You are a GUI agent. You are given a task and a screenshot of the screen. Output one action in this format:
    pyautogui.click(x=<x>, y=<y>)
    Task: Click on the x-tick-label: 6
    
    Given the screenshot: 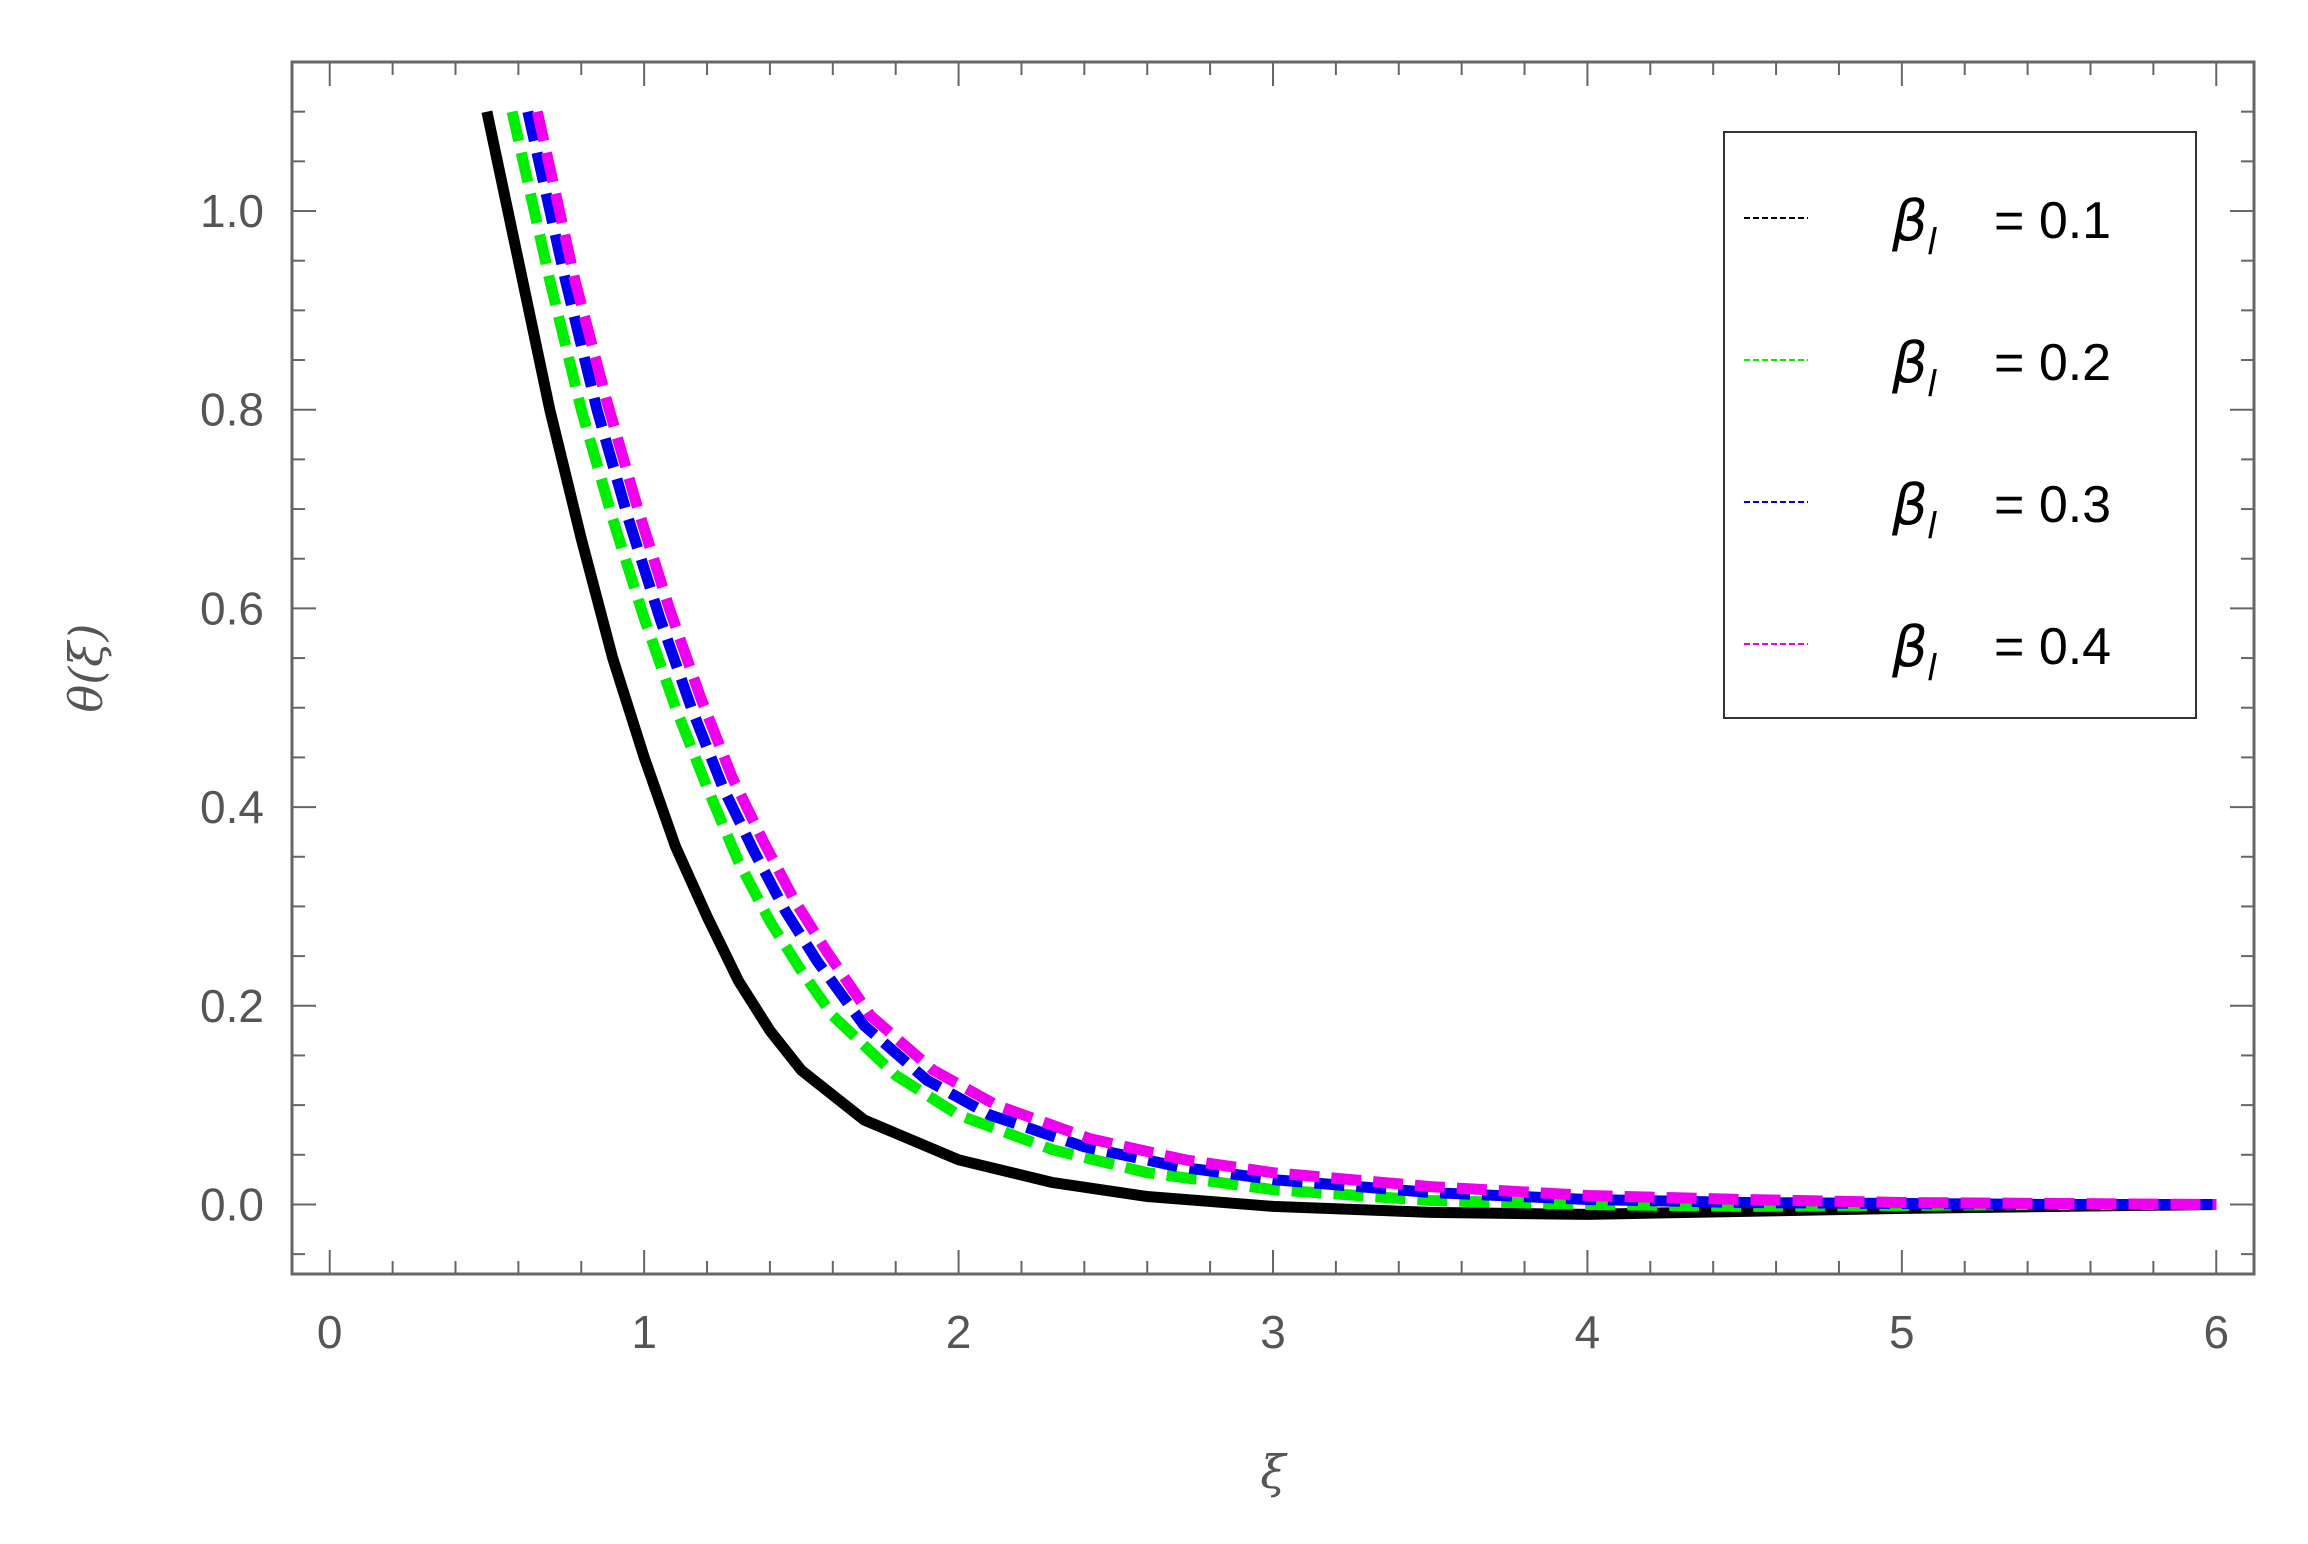 What is the action you would take?
    pyautogui.click(x=2216, y=1332)
    